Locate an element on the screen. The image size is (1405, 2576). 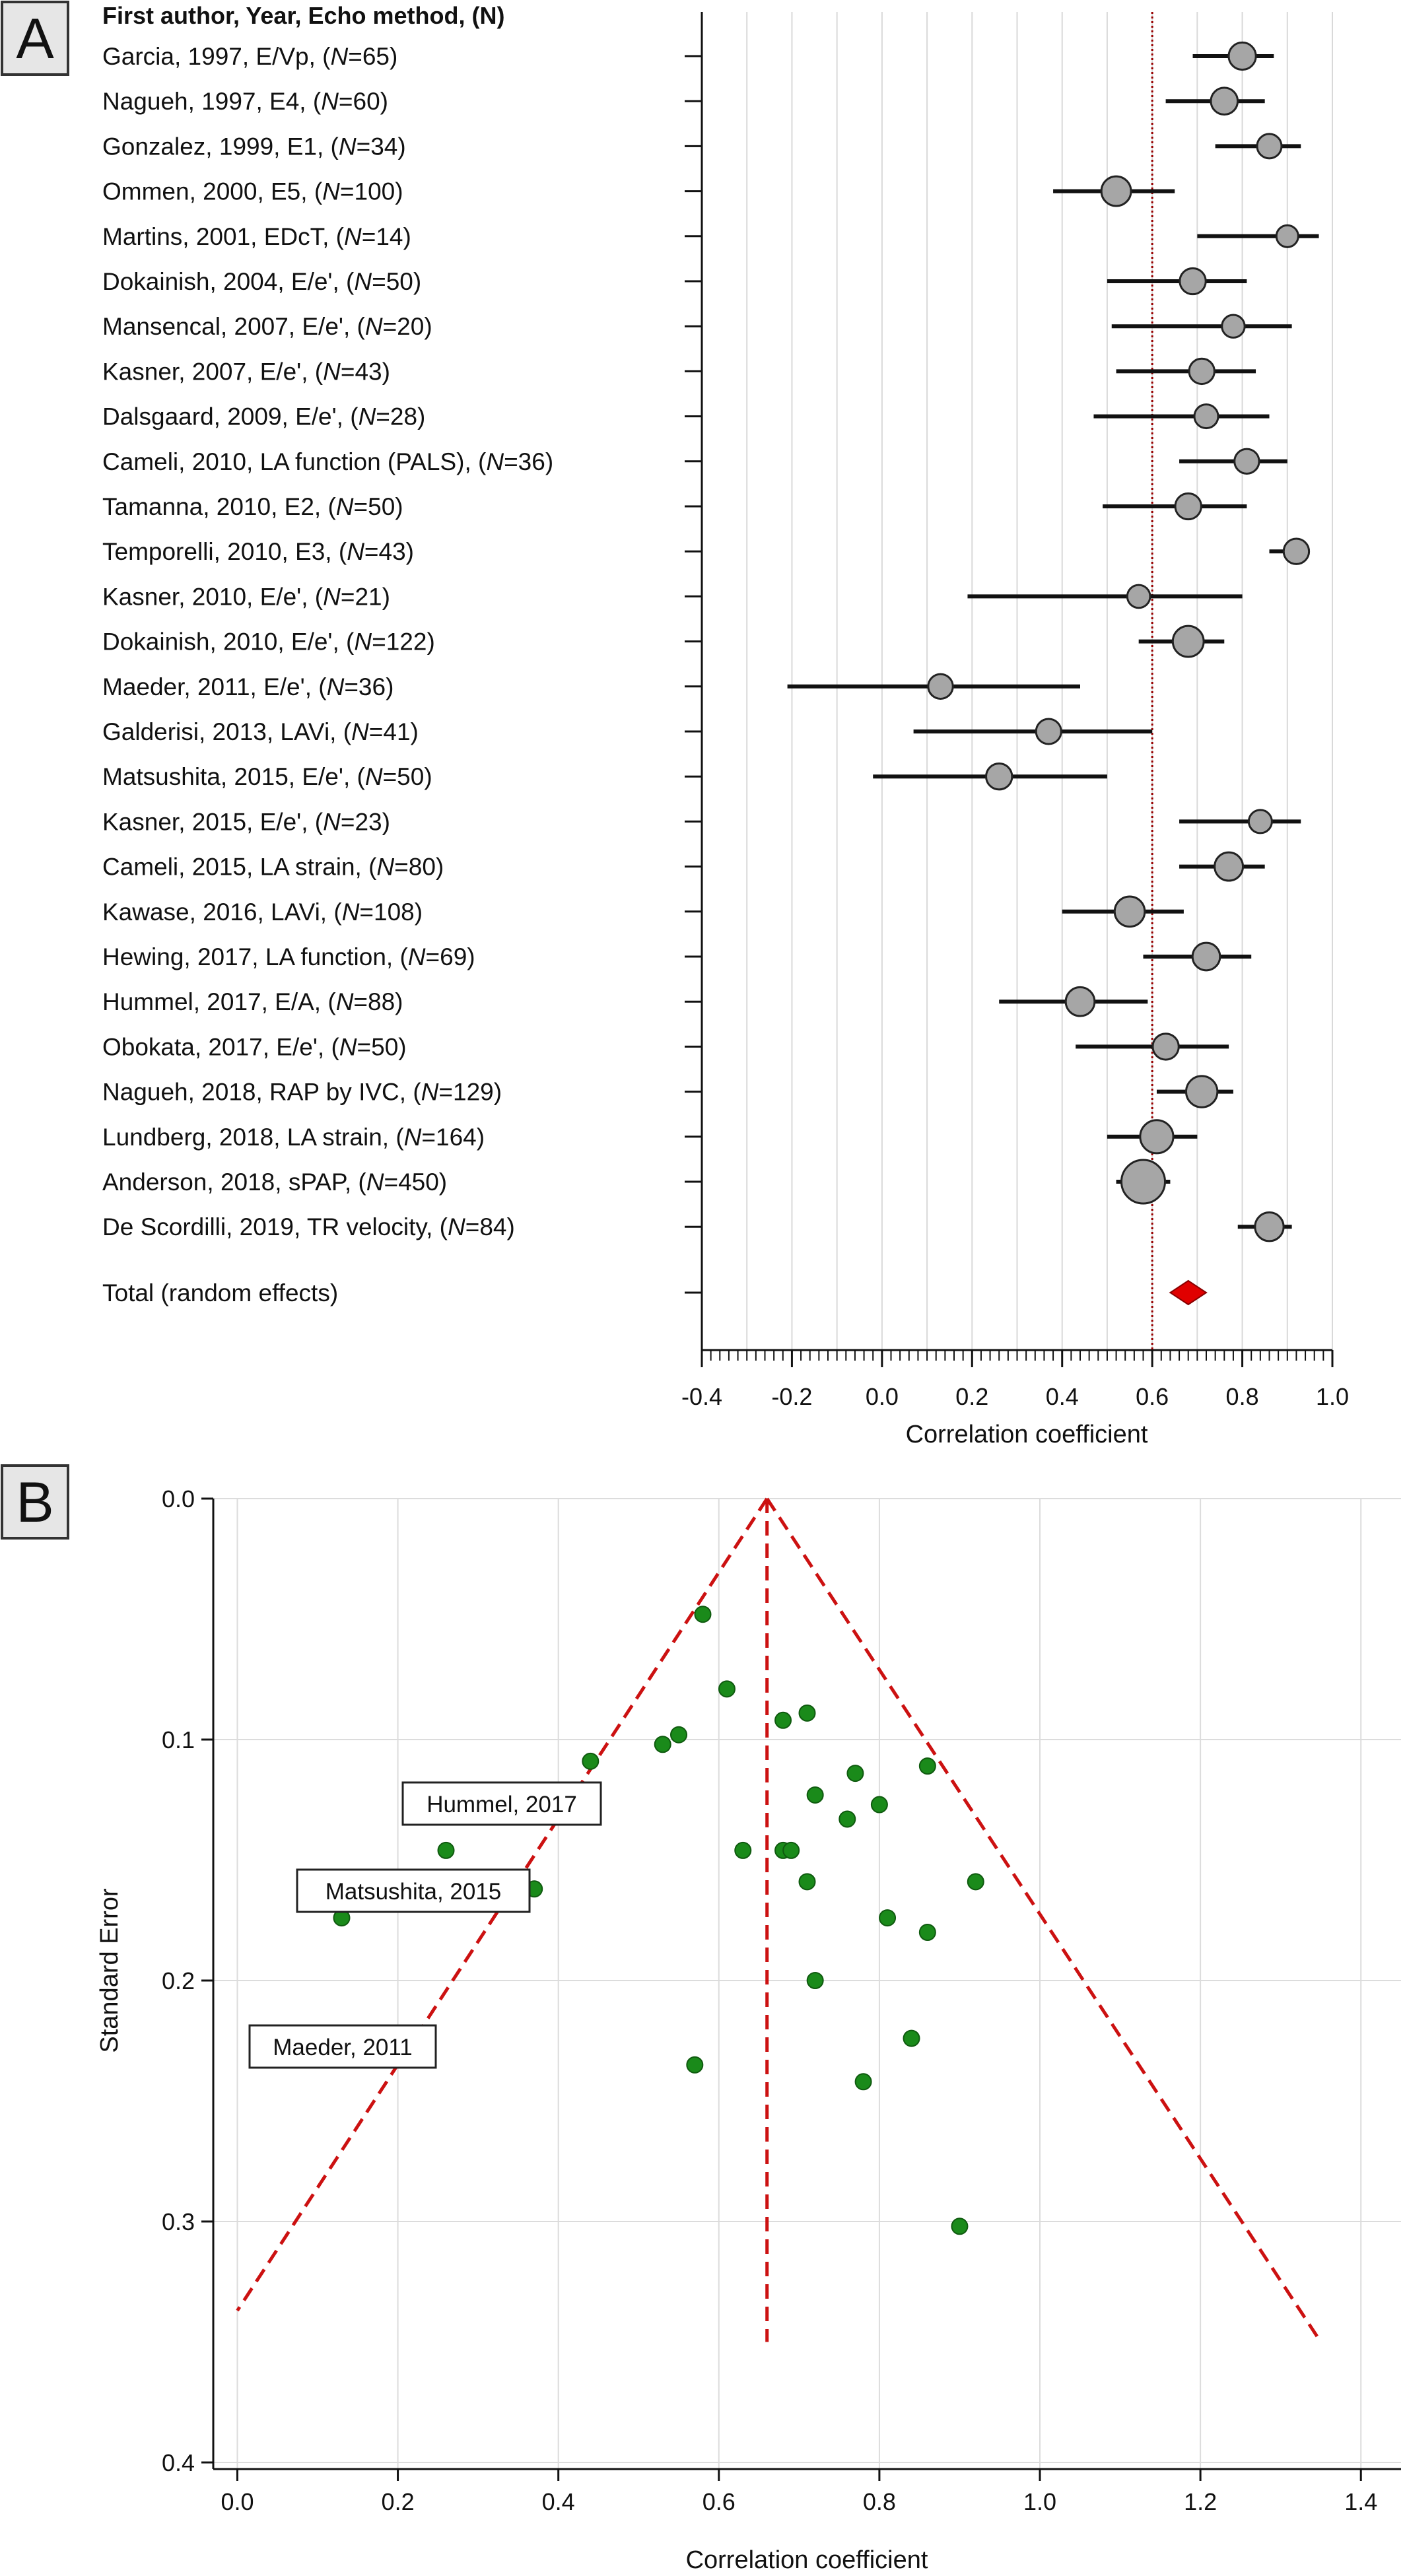
funnel-x-tick-label: 1.2 is located at coordinates (1200, 2502).